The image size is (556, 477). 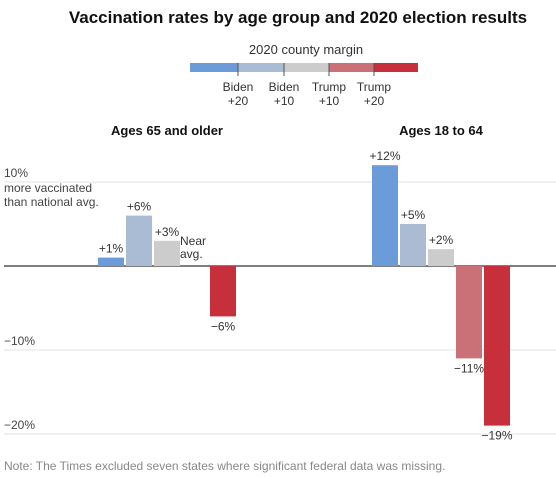 I want to click on data-label-panel2-5: −19%, so click(x=496, y=436).